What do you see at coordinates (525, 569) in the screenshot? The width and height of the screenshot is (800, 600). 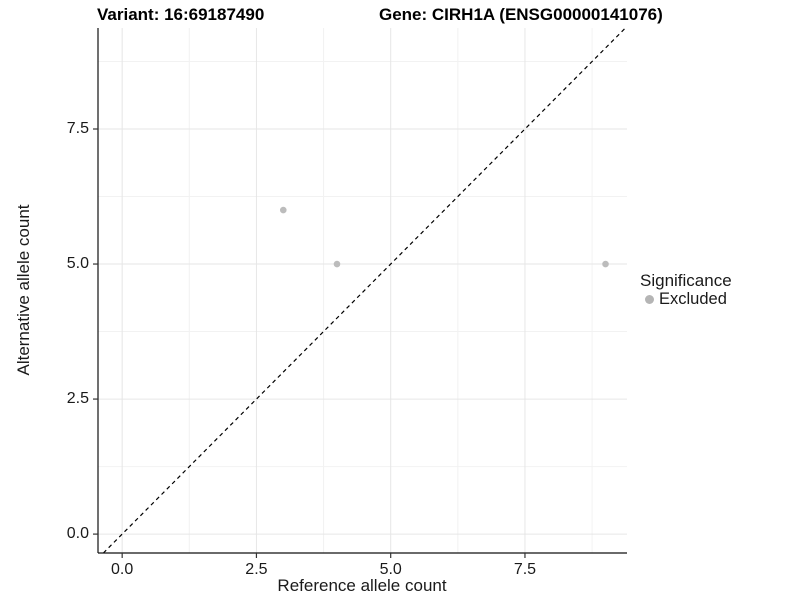 I see `x-tick-label: 7.5` at bounding box center [525, 569].